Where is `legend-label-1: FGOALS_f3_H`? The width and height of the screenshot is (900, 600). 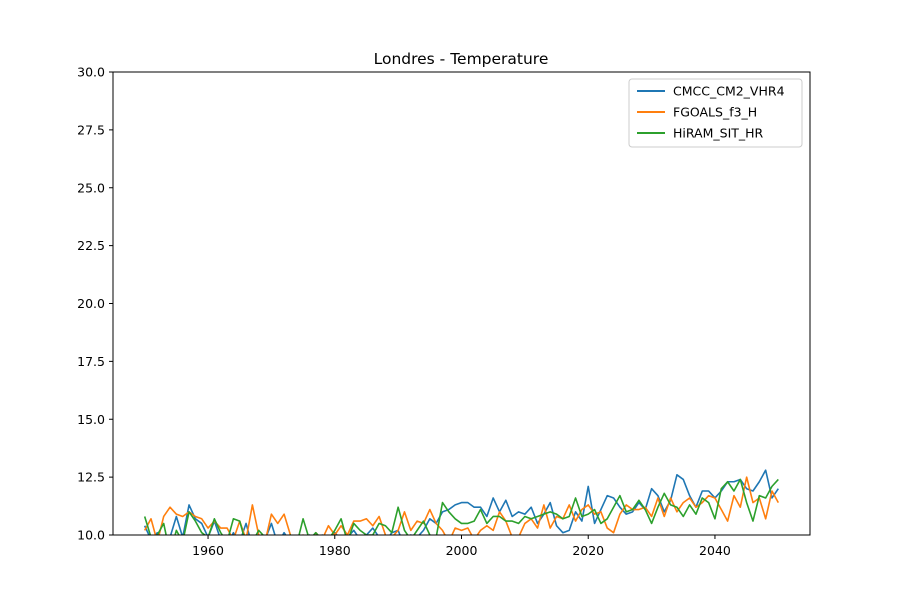
legend-label-1: FGOALS_f3_H is located at coordinates (715, 112).